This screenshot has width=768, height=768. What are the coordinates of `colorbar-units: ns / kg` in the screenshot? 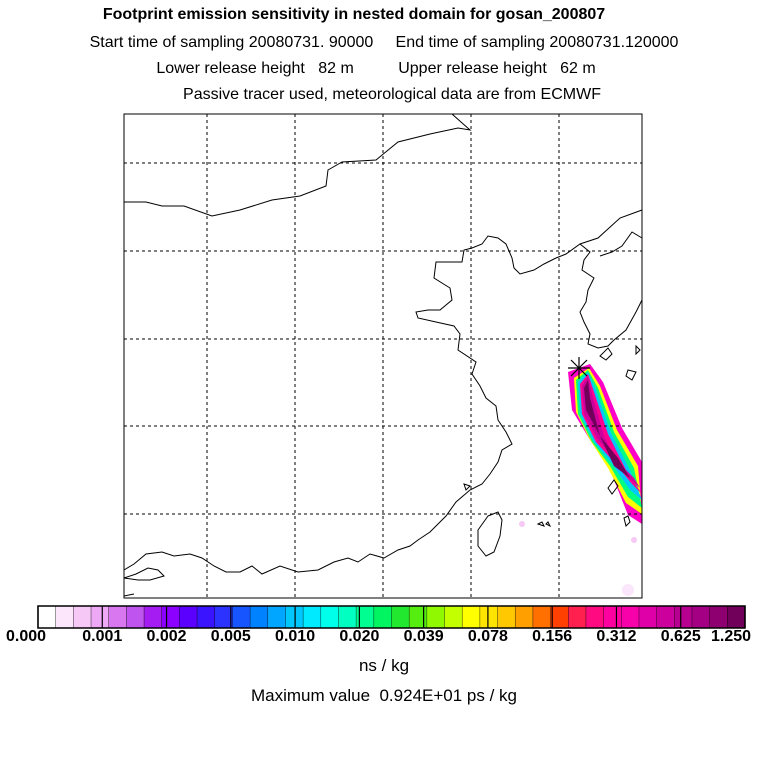 It's located at (384, 665).